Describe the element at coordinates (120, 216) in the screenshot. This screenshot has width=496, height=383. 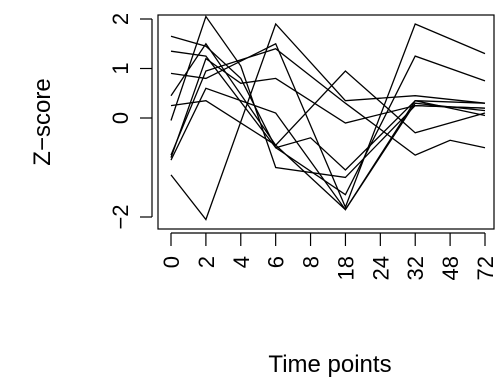
I see `y-tick-label: −2` at that location.